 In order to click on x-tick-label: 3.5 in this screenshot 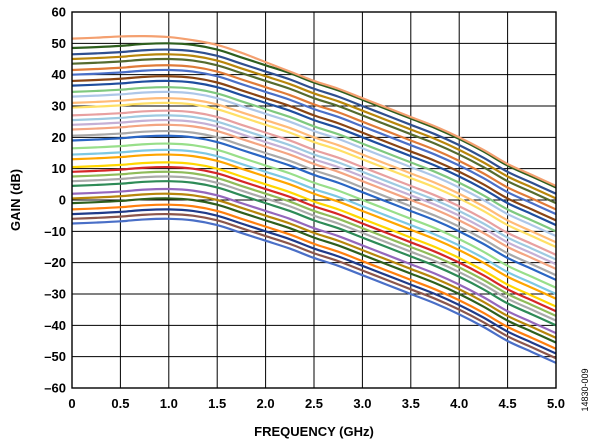, I will do `click(411, 403)`.